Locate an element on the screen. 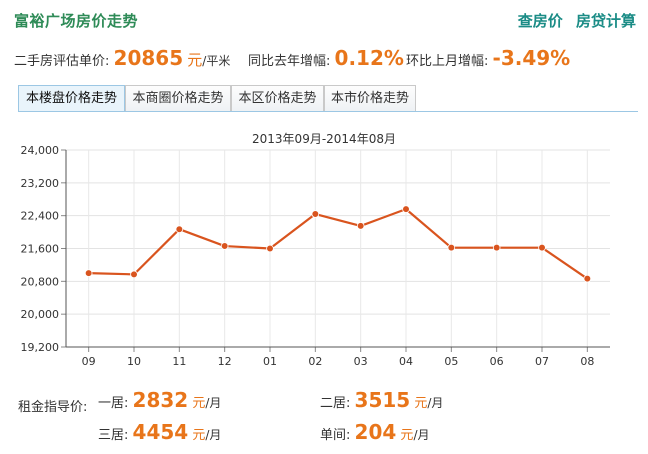  tab-business-district-trend: 本商圈价格走势 is located at coordinates (178, 98).